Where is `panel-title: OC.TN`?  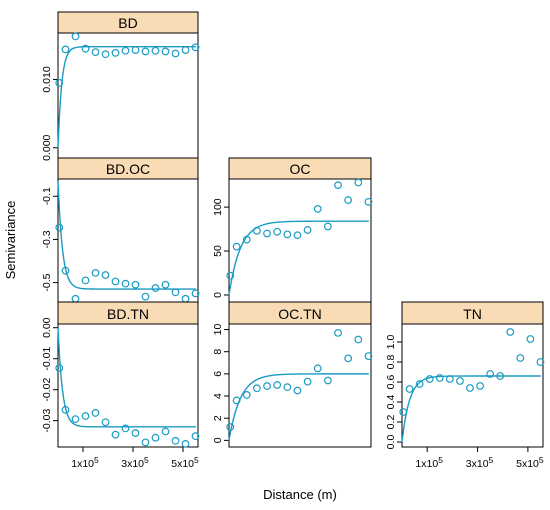
panel-title: OC.TN is located at coordinates (300, 314).